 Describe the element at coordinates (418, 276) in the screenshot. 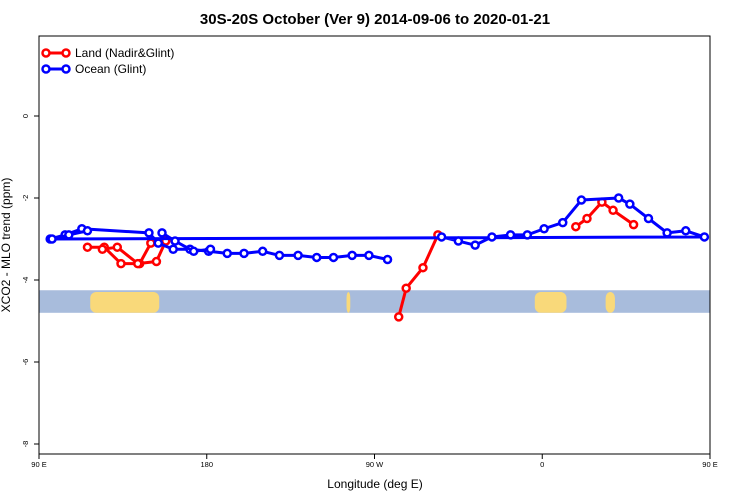

I see `series-line-land` at that location.